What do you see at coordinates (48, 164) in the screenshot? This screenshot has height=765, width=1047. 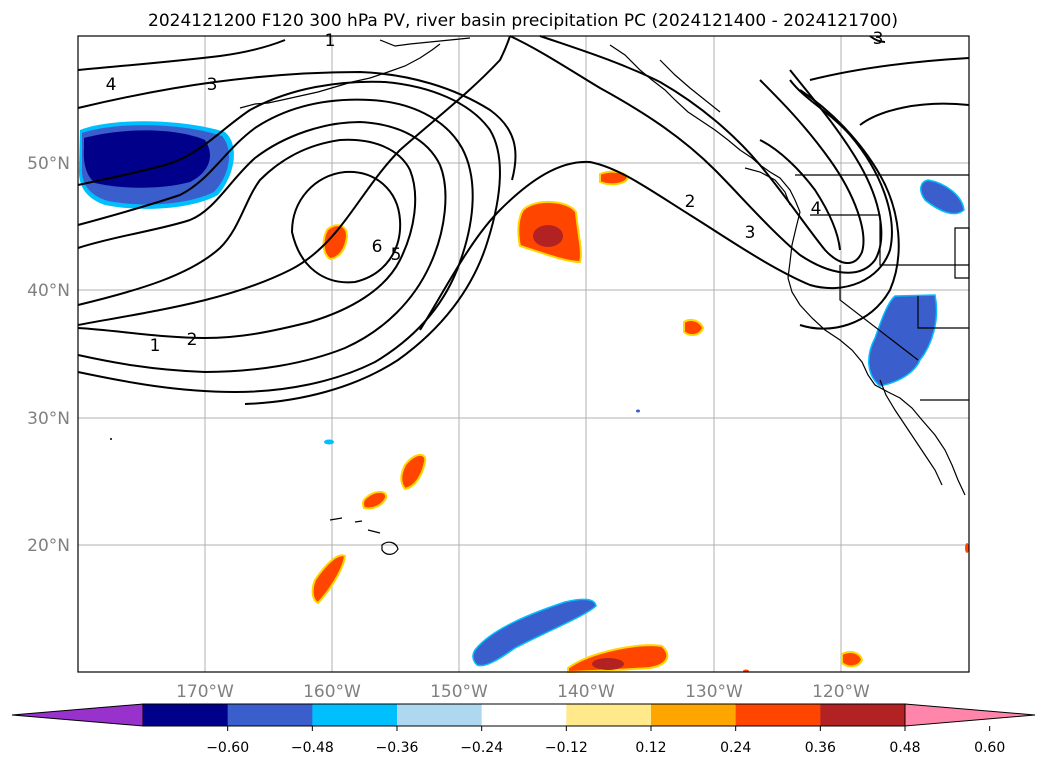 I see `lat-label: 50°N` at bounding box center [48, 164].